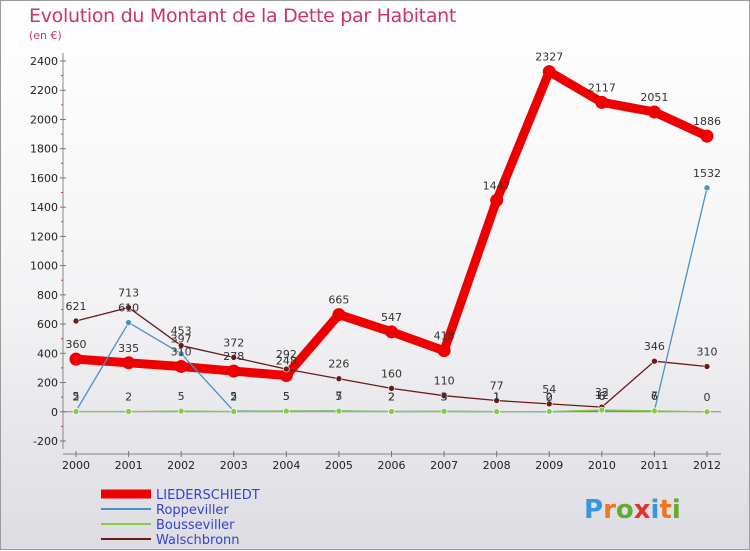 The image size is (750, 551). I want to click on data-label-liederschiedt: 335, so click(128, 348).